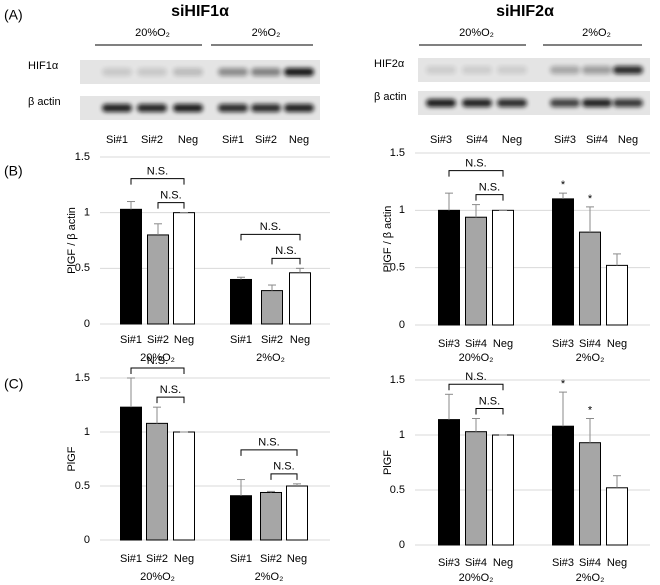  I want to click on panel-label: (A), so click(13, 15).